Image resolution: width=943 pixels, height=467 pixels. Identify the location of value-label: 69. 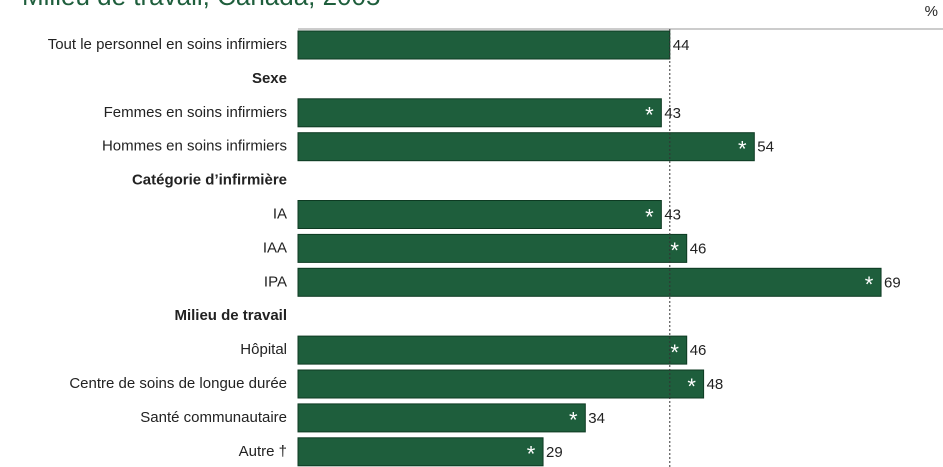
(892, 282).